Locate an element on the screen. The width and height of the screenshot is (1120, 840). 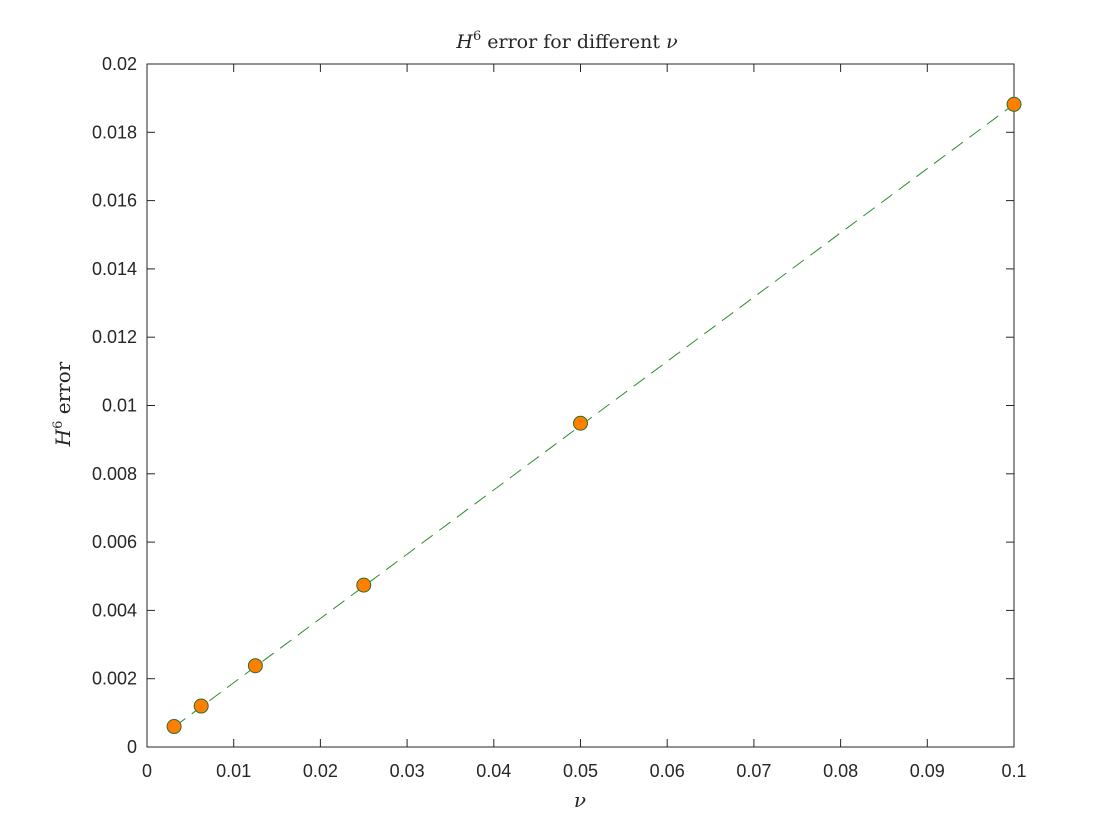
y-axis-label-superscript: 6 is located at coordinates (58, 425).